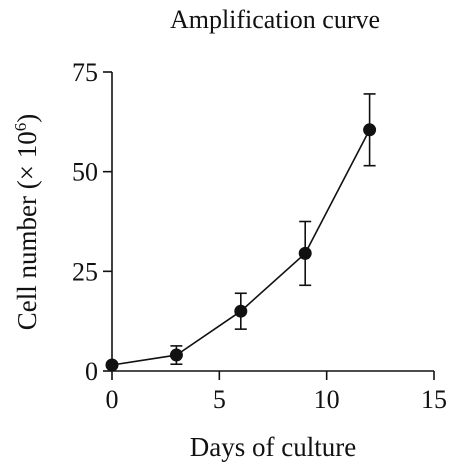 The width and height of the screenshot is (452, 470). Describe the element at coordinates (275, 19) in the screenshot. I see `chart-title: Amplification curve` at that location.